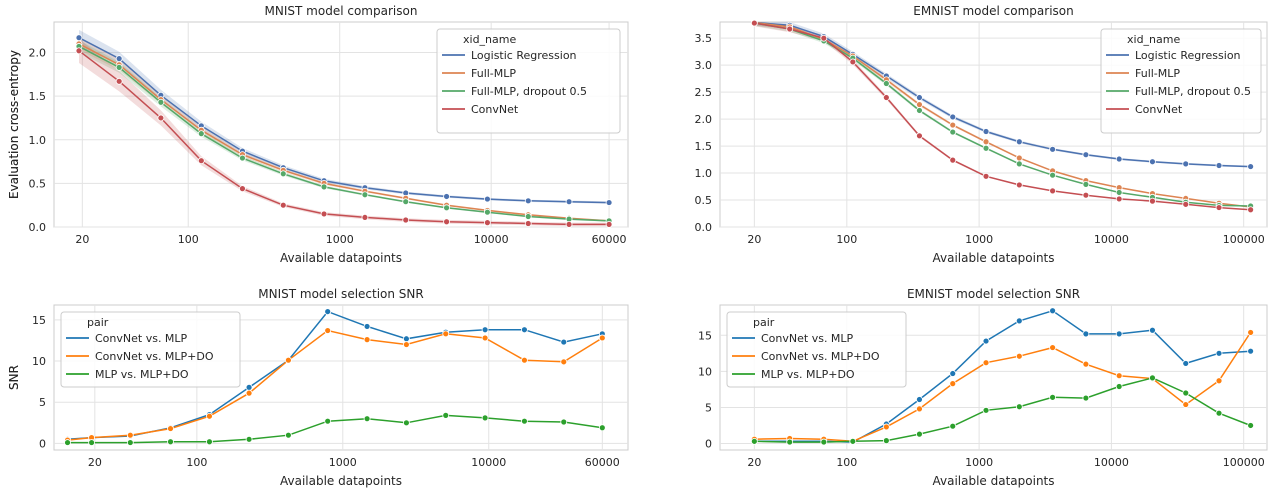  What do you see at coordinates (993, 294) in the screenshot?
I see `chart-title: EMNIST model selection SNR` at bounding box center [993, 294].